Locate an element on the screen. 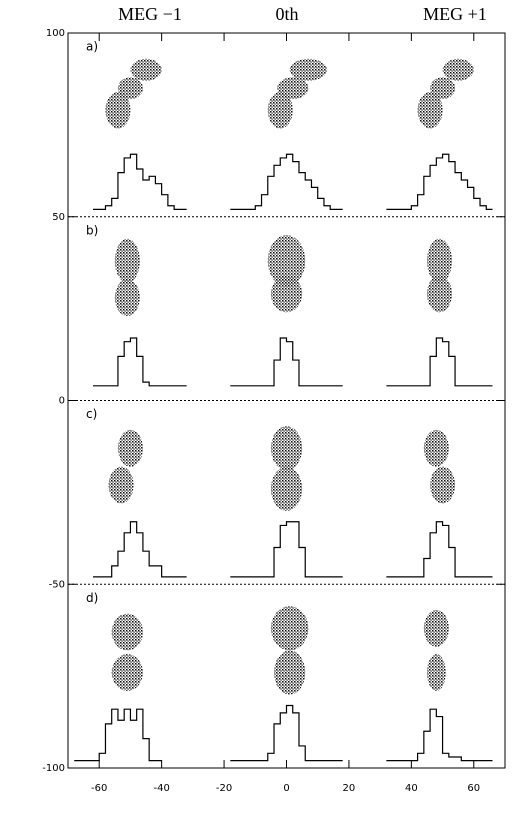 The width and height of the screenshot is (526, 817). y-tick-label: -100 is located at coordinates (53, 768).